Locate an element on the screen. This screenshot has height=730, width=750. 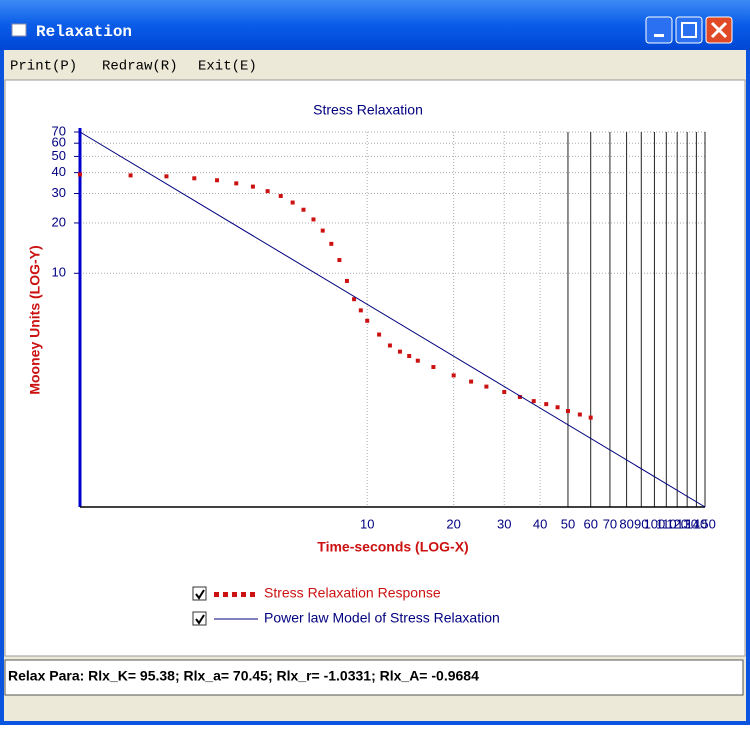
chart-title: Stress Relaxation is located at coordinates (368, 110).